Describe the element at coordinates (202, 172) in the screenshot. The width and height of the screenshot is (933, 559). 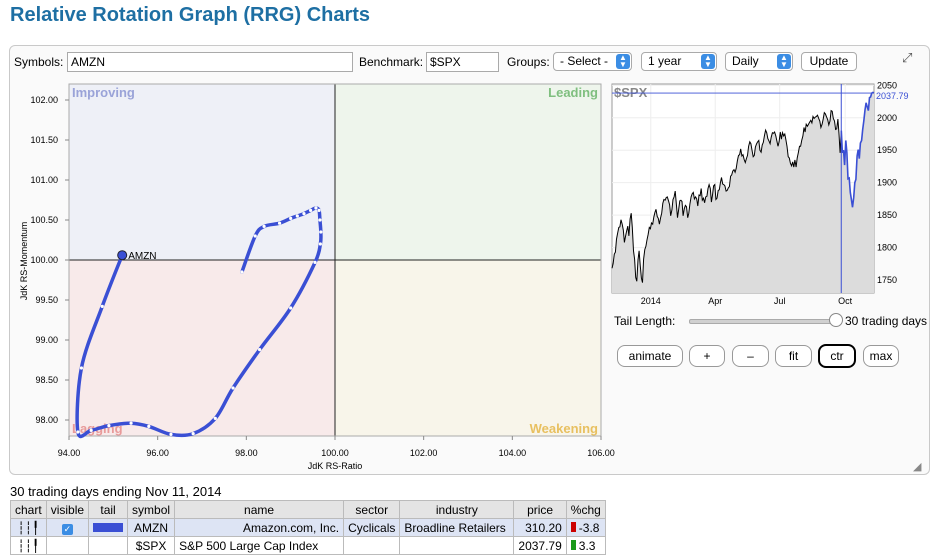
I see `quadrant-improving` at that location.